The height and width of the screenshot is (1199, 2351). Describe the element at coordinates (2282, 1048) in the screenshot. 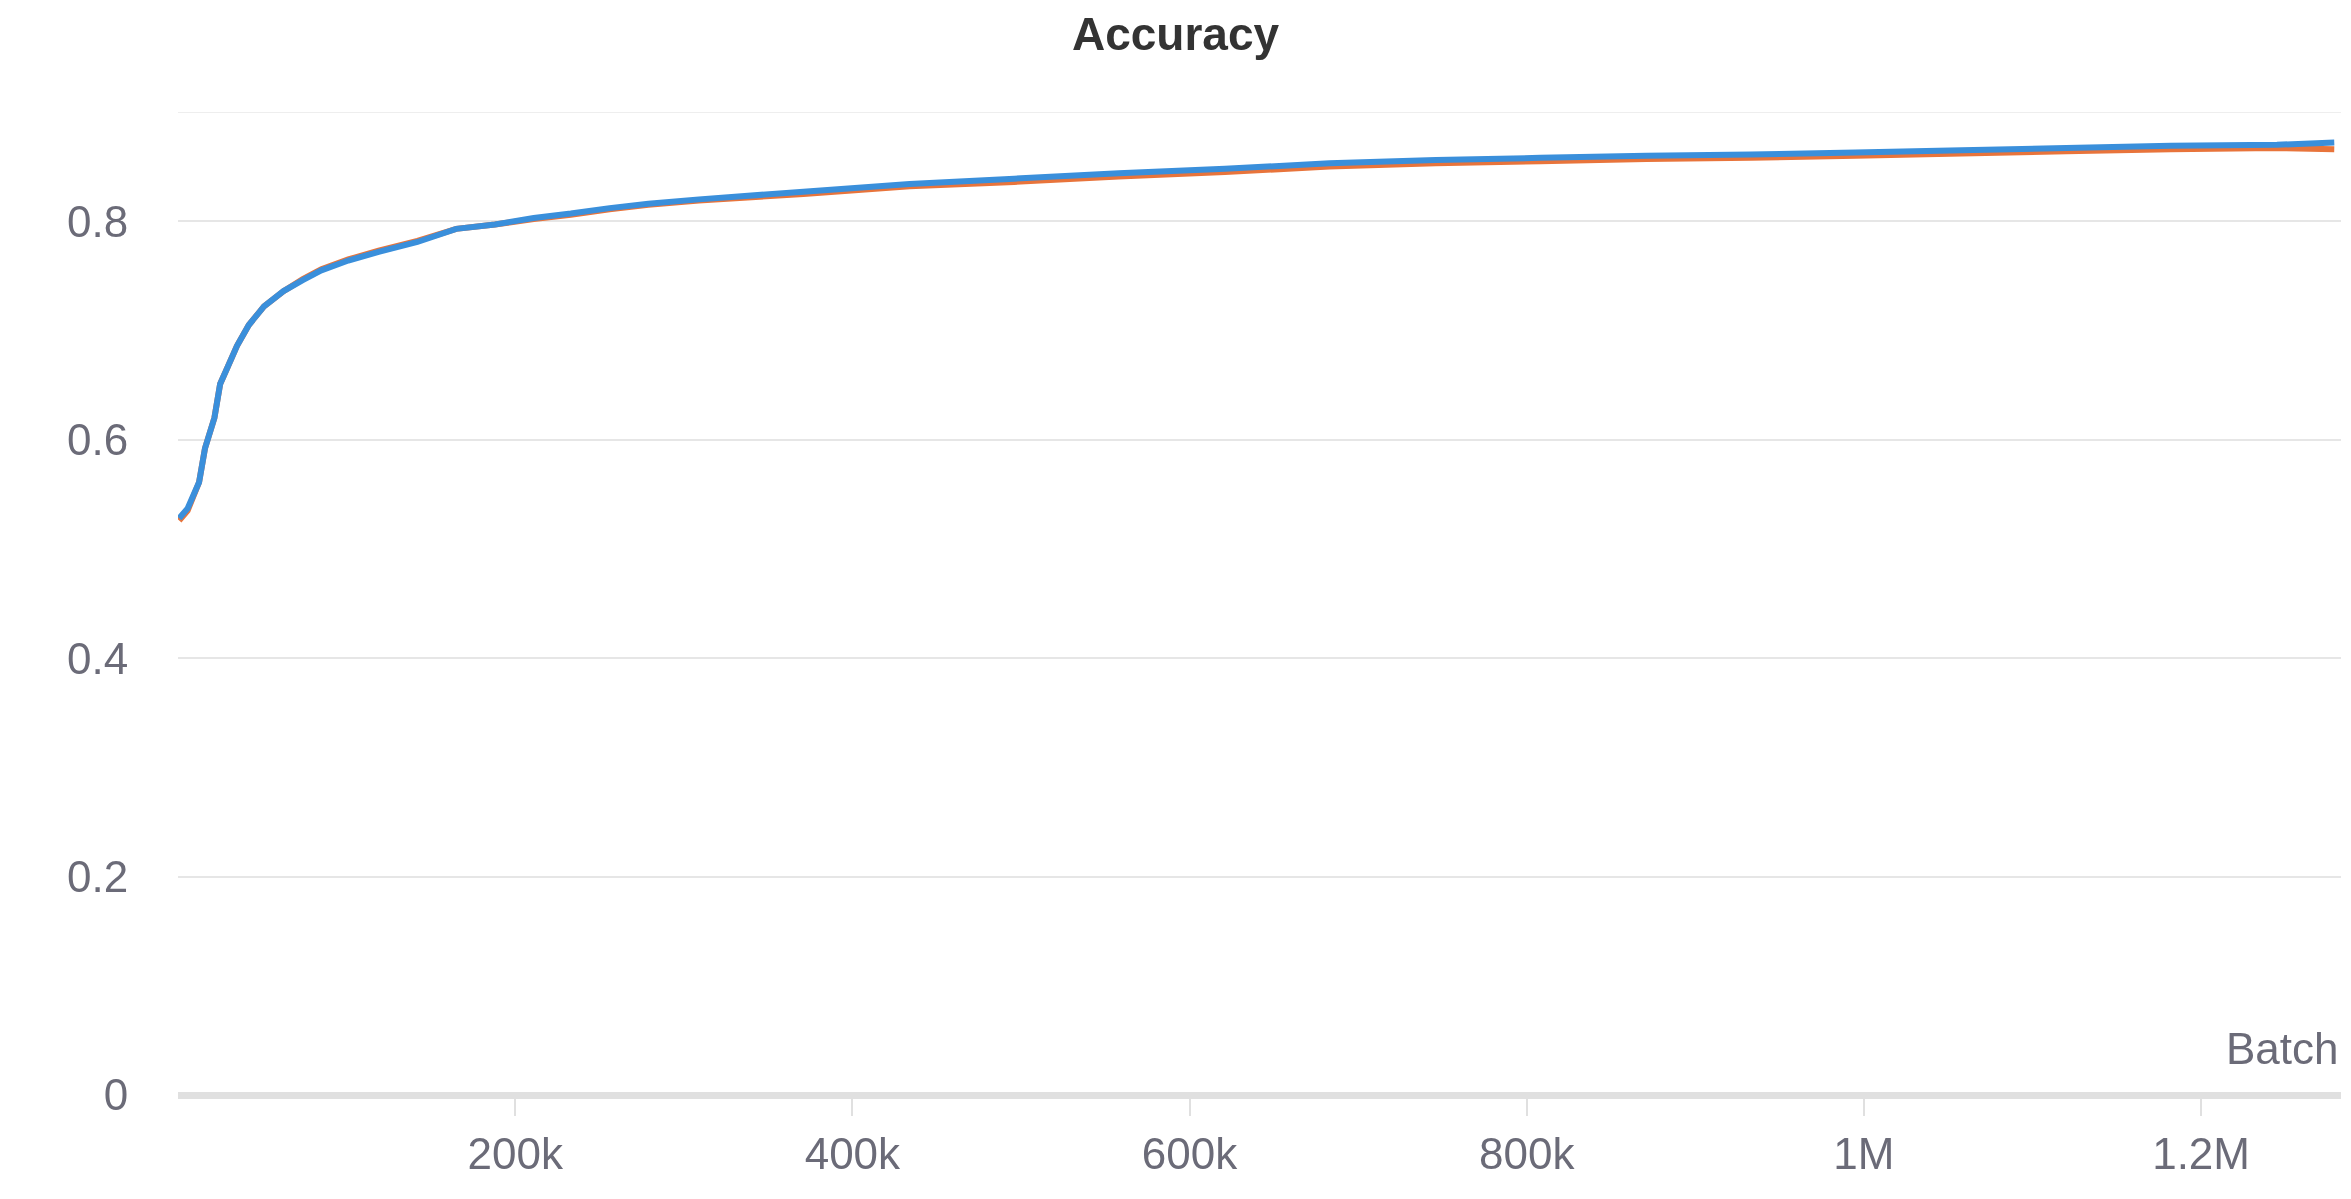

I see `x-axis-title: Batch` at that location.